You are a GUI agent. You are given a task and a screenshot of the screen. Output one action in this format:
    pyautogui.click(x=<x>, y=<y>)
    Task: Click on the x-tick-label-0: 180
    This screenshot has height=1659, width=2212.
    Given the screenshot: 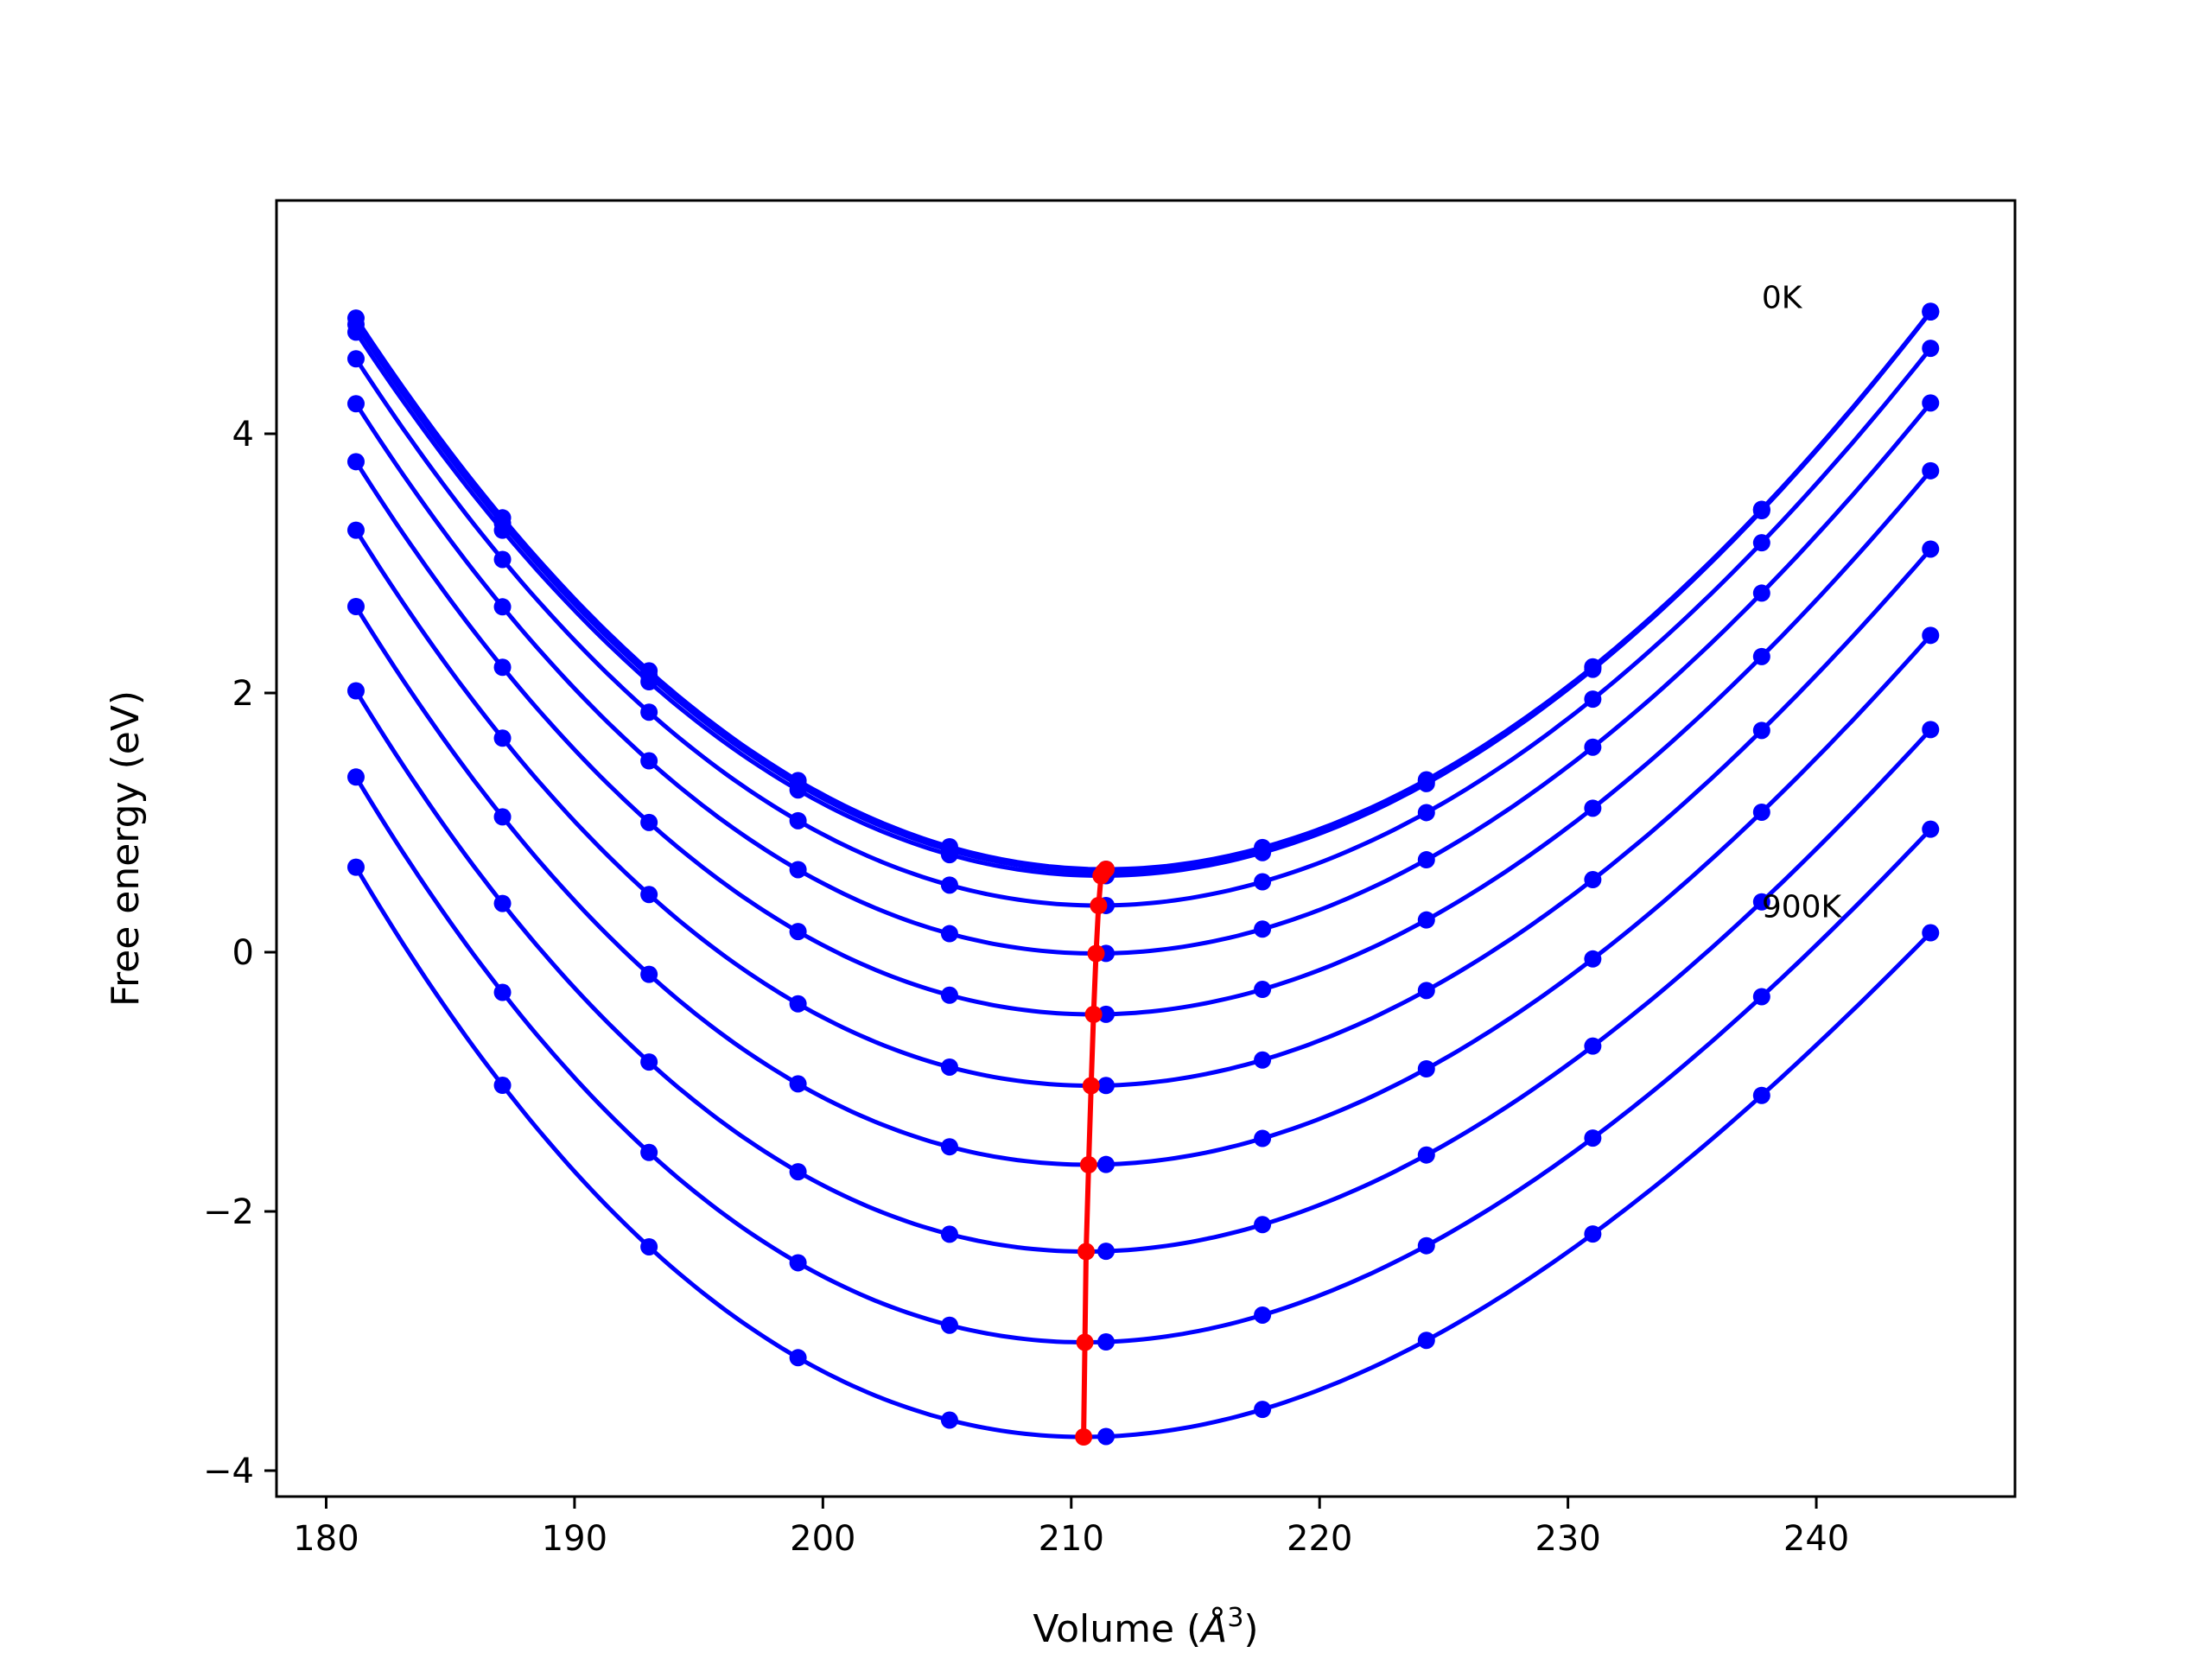 What is the action you would take?
    pyautogui.click(x=326, y=1539)
    